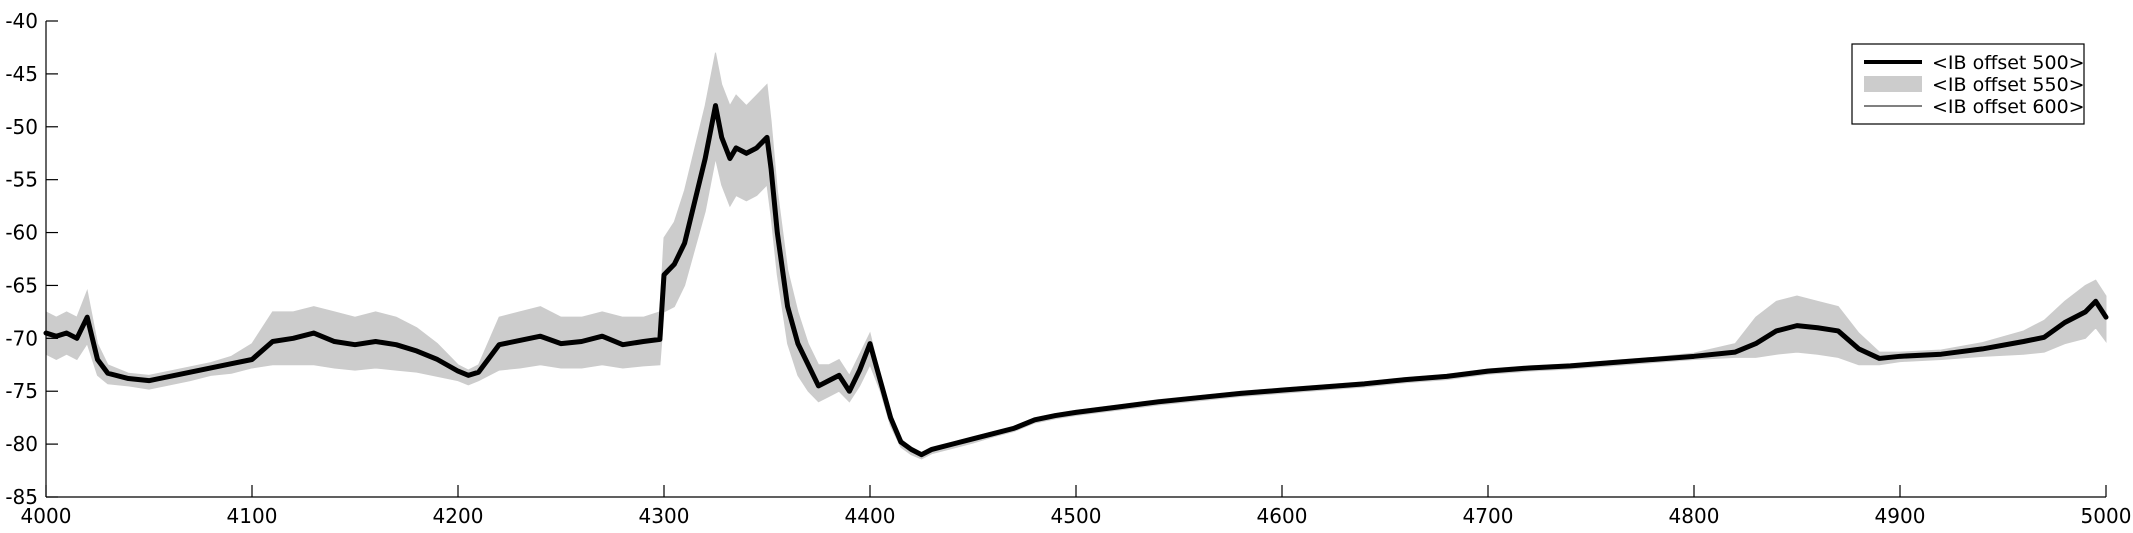 Image resolution: width=2133 pixels, height=533 pixels. What do you see at coordinates (21, 233) in the screenshot?
I see `y-tick-label: -60` at bounding box center [21, 233].